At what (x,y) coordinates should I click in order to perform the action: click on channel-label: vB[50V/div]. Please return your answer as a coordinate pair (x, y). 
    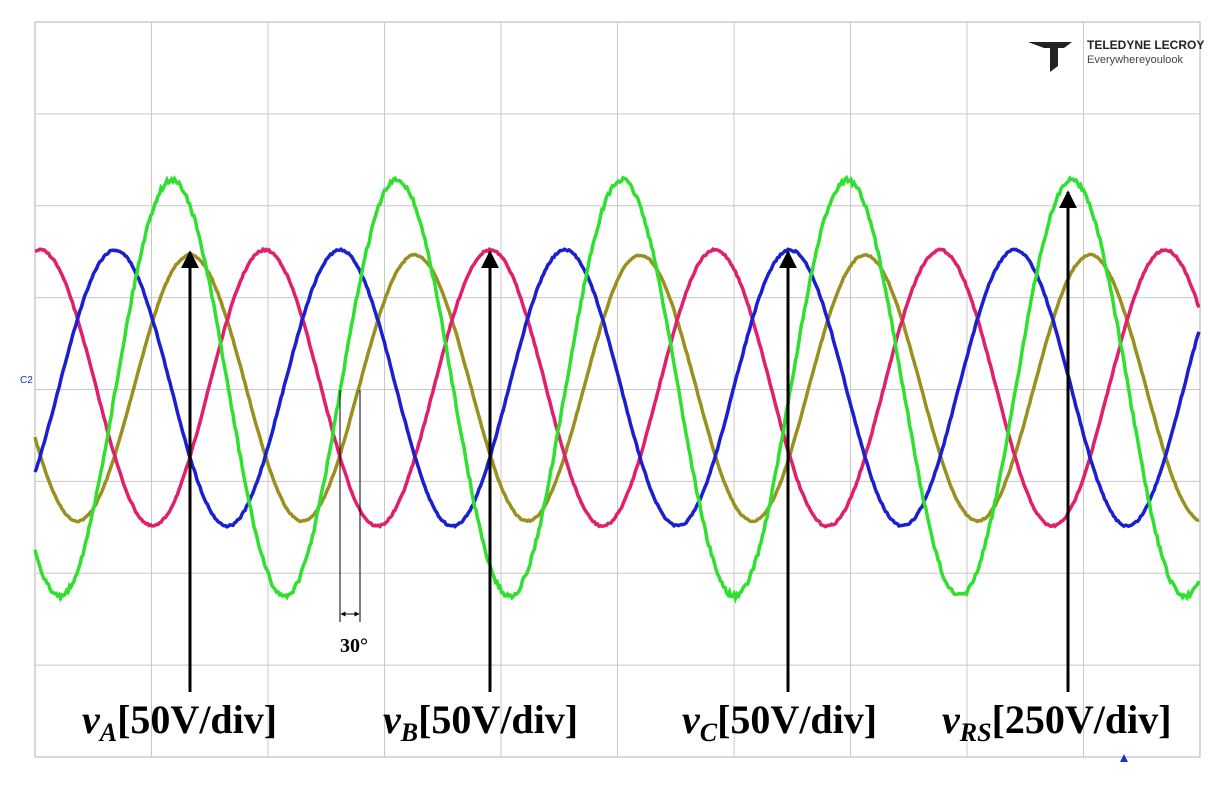
    Looking at the image, I should click on (480, 722).